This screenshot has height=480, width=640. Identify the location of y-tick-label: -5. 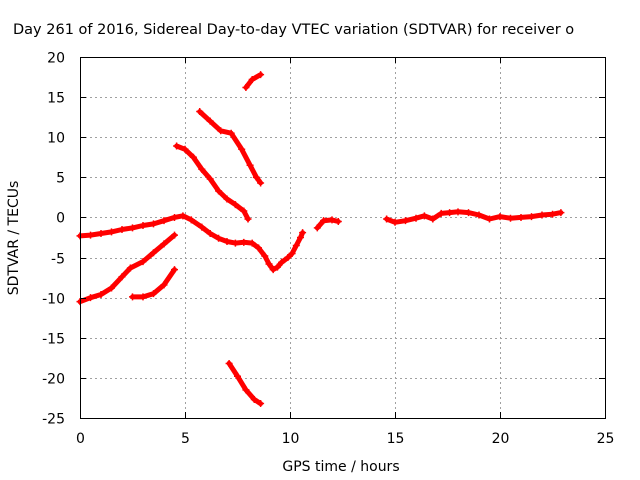
(58, 260).